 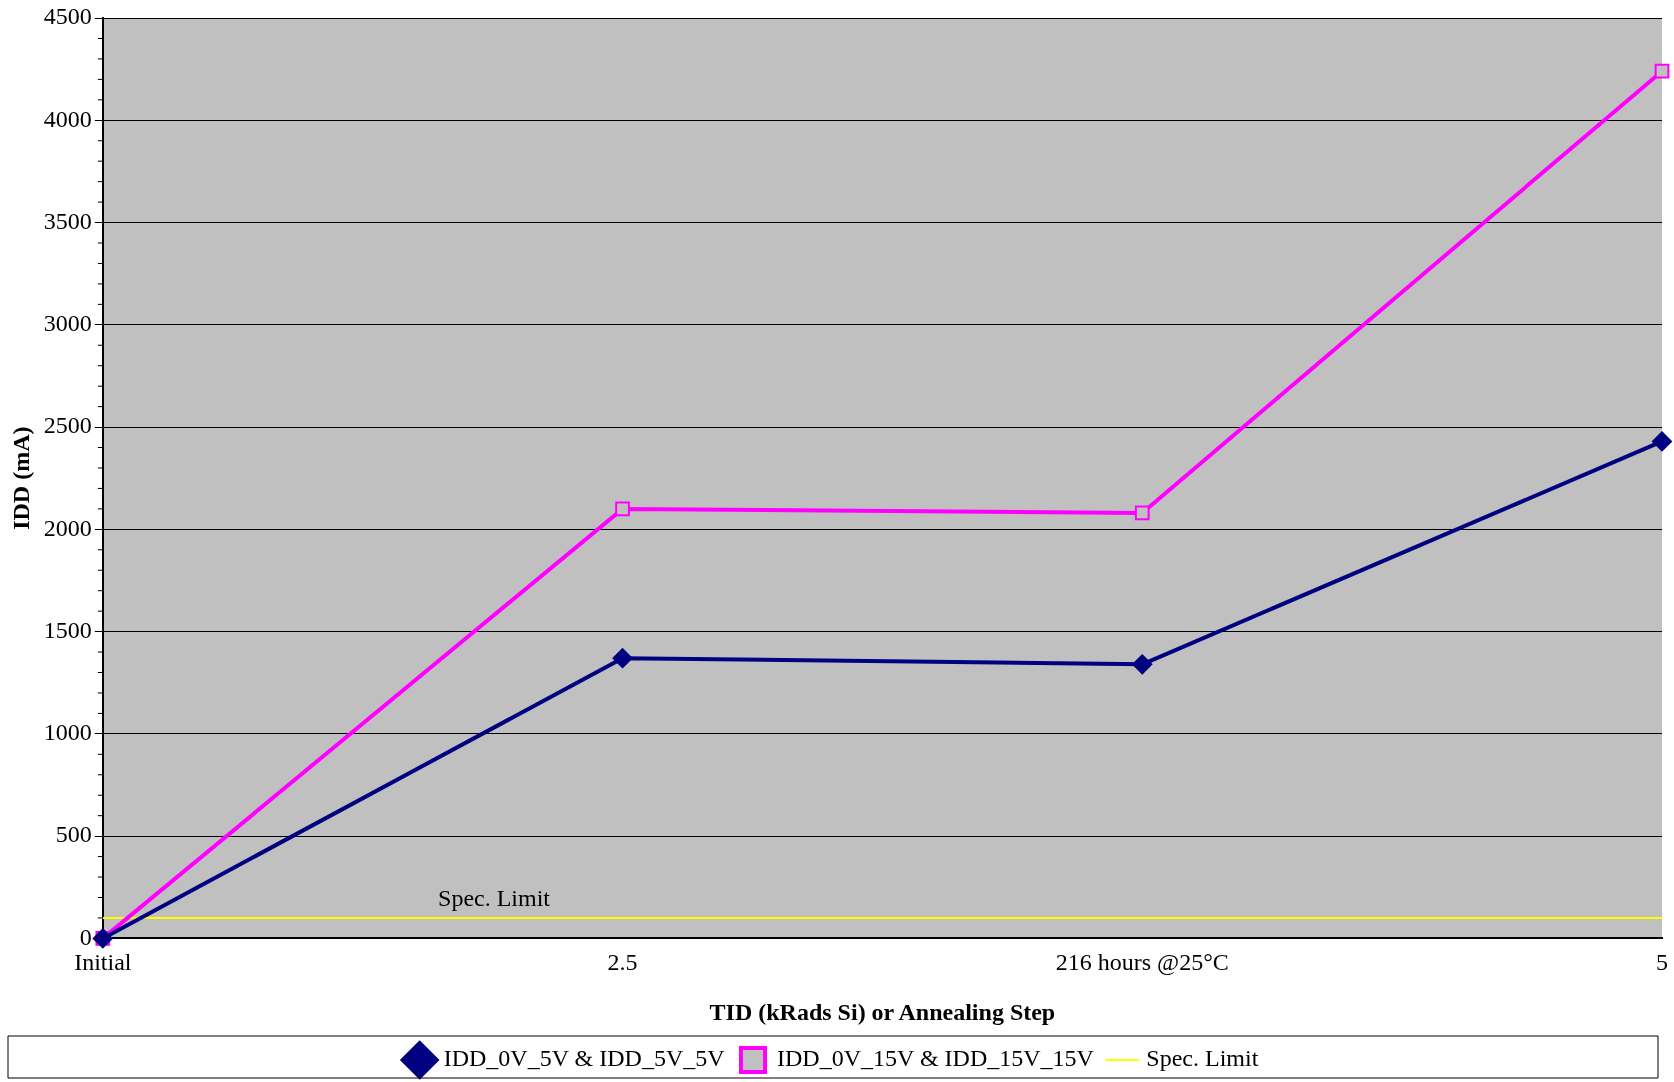 What do you see at coordinates (67, 732) in the screenshot?
I see `y-tick-label: 1000` at bounding box center [67, 732].